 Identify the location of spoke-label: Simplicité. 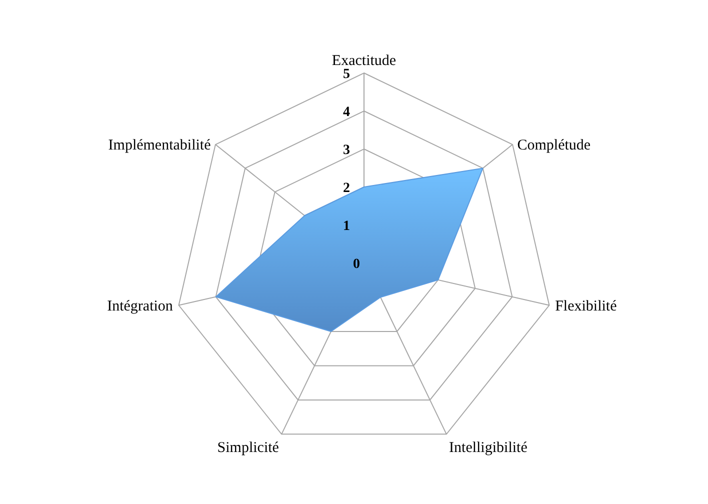
(248, 448).